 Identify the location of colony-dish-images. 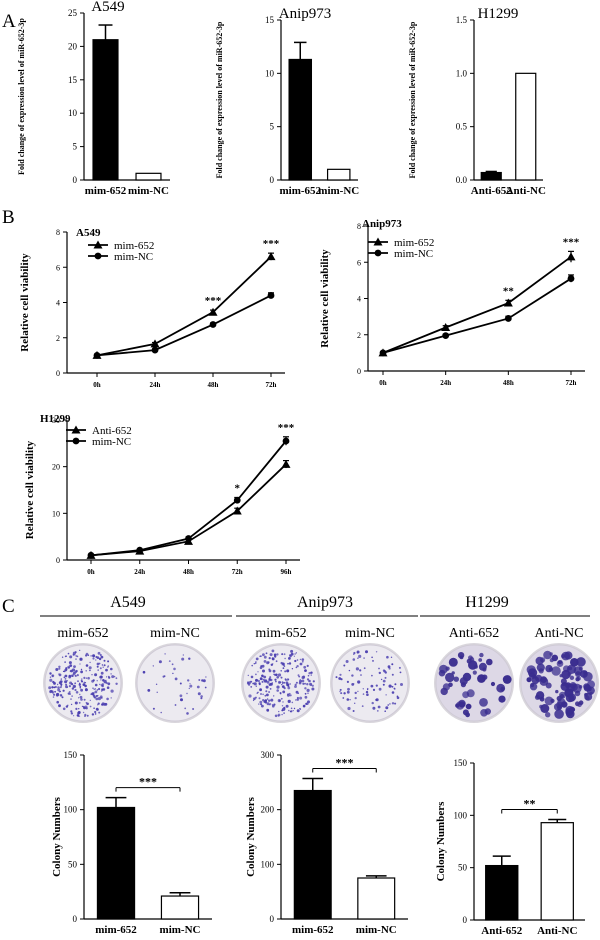
(321, 683).